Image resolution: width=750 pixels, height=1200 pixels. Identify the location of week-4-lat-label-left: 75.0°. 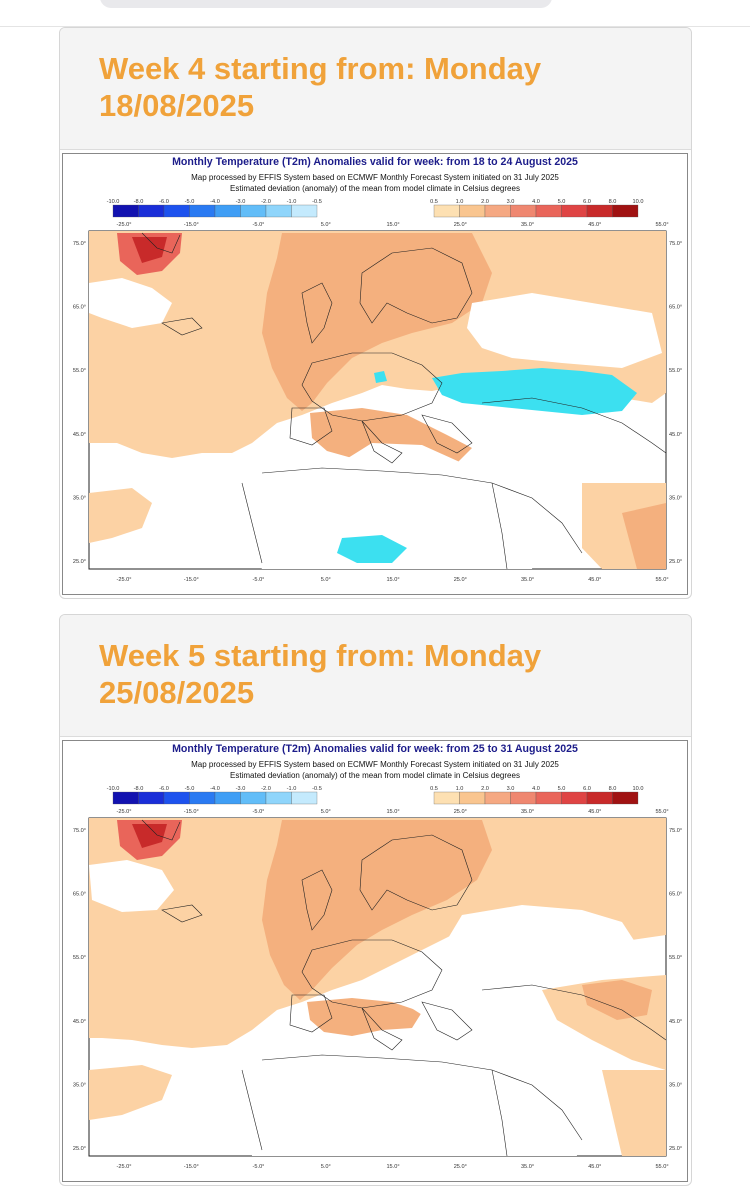
(79, 244).